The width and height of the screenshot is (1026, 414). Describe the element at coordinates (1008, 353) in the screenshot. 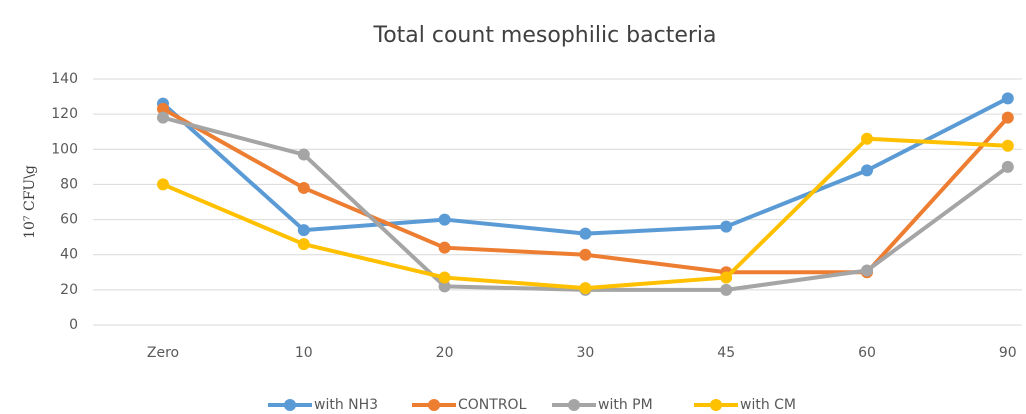

I see `x-tick-label: 90` at that location.